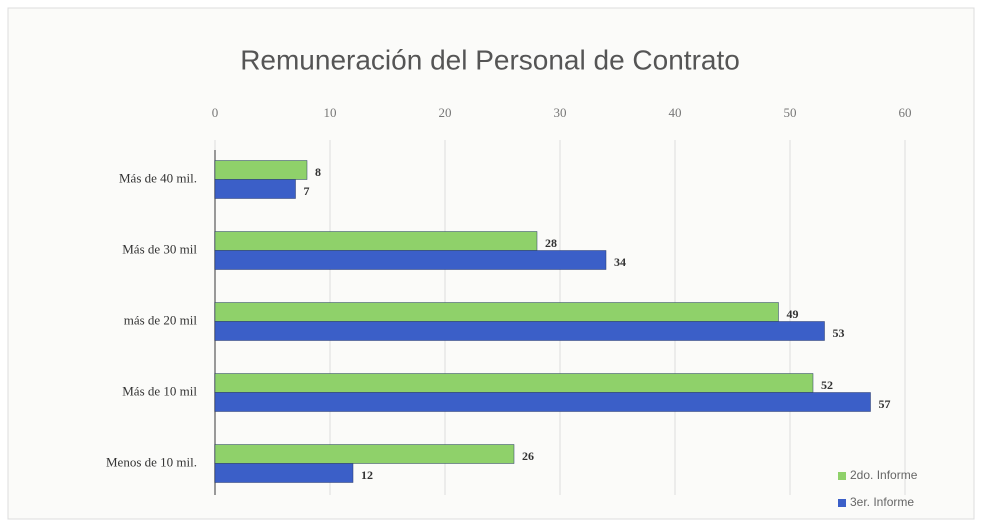 The height and width of the screenshot is (527, 982). I want to click on x-tick-label: 0, so click(215, 112).